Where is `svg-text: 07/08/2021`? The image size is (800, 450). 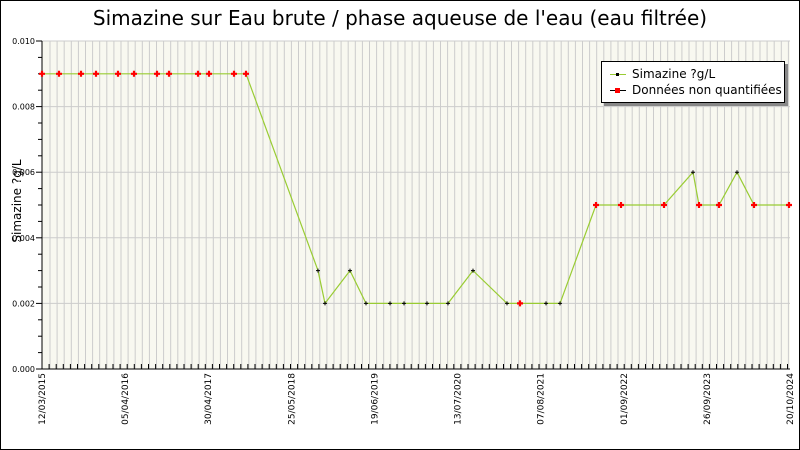 svg-text: 07/08/2021 is located at coordinates (542, 399).